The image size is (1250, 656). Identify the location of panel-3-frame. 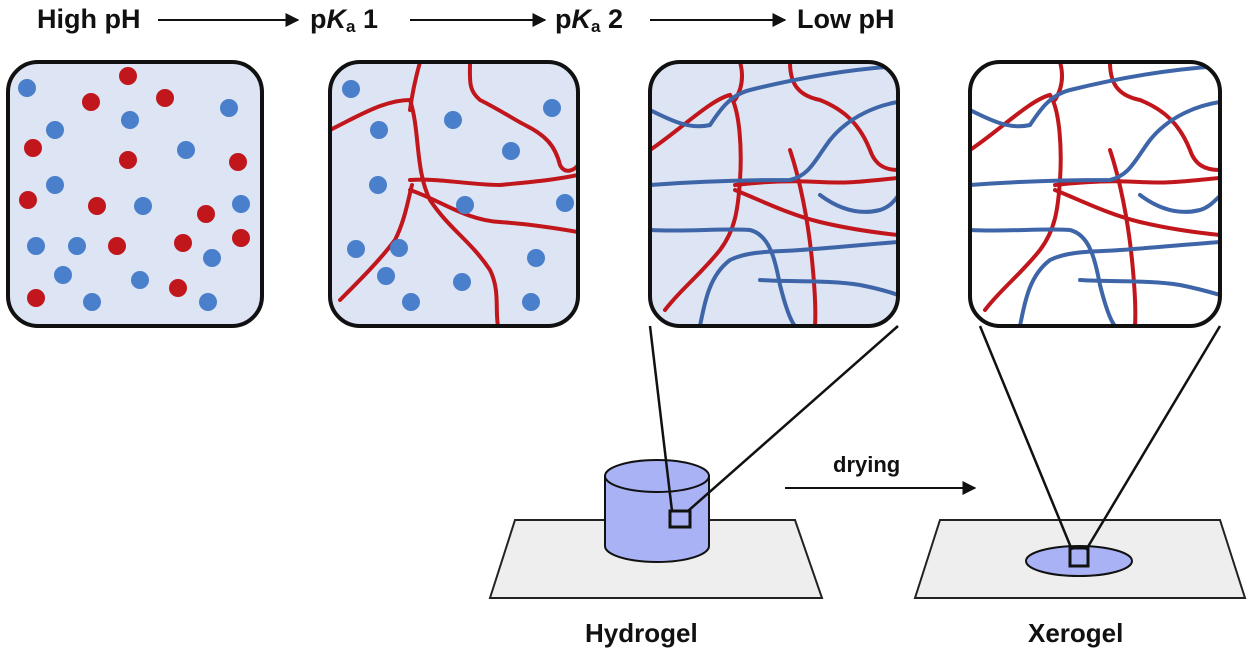
(774, 194).